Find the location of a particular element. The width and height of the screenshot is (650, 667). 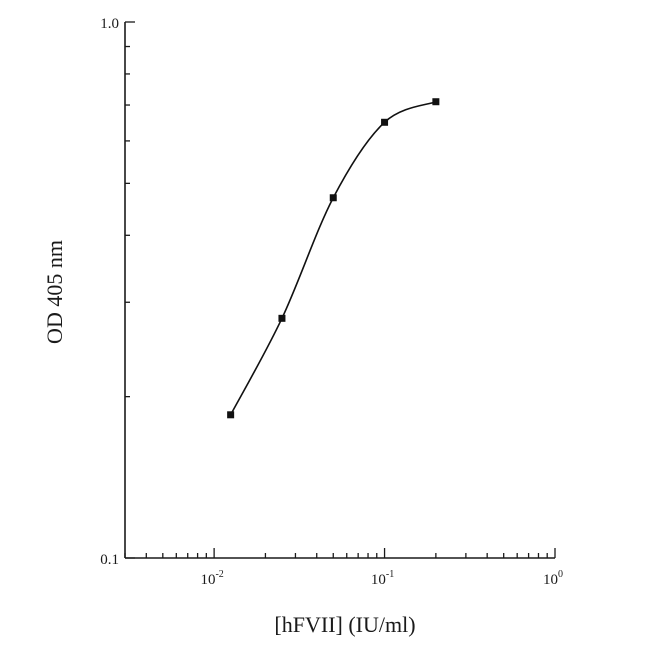

x-axis-title: [hFVII] (IU/ml) is located at coordinates (344, 624).